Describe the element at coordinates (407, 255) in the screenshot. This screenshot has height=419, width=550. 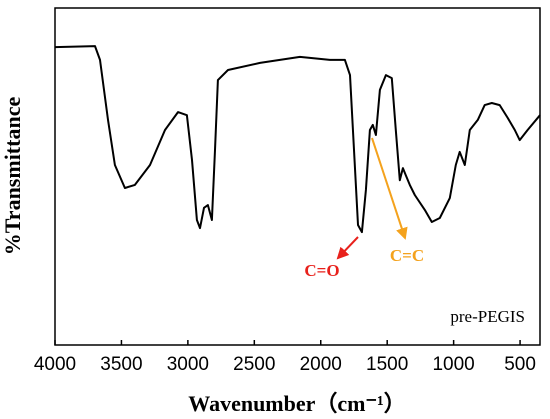
I see `annotation-label: C=C` at that location.